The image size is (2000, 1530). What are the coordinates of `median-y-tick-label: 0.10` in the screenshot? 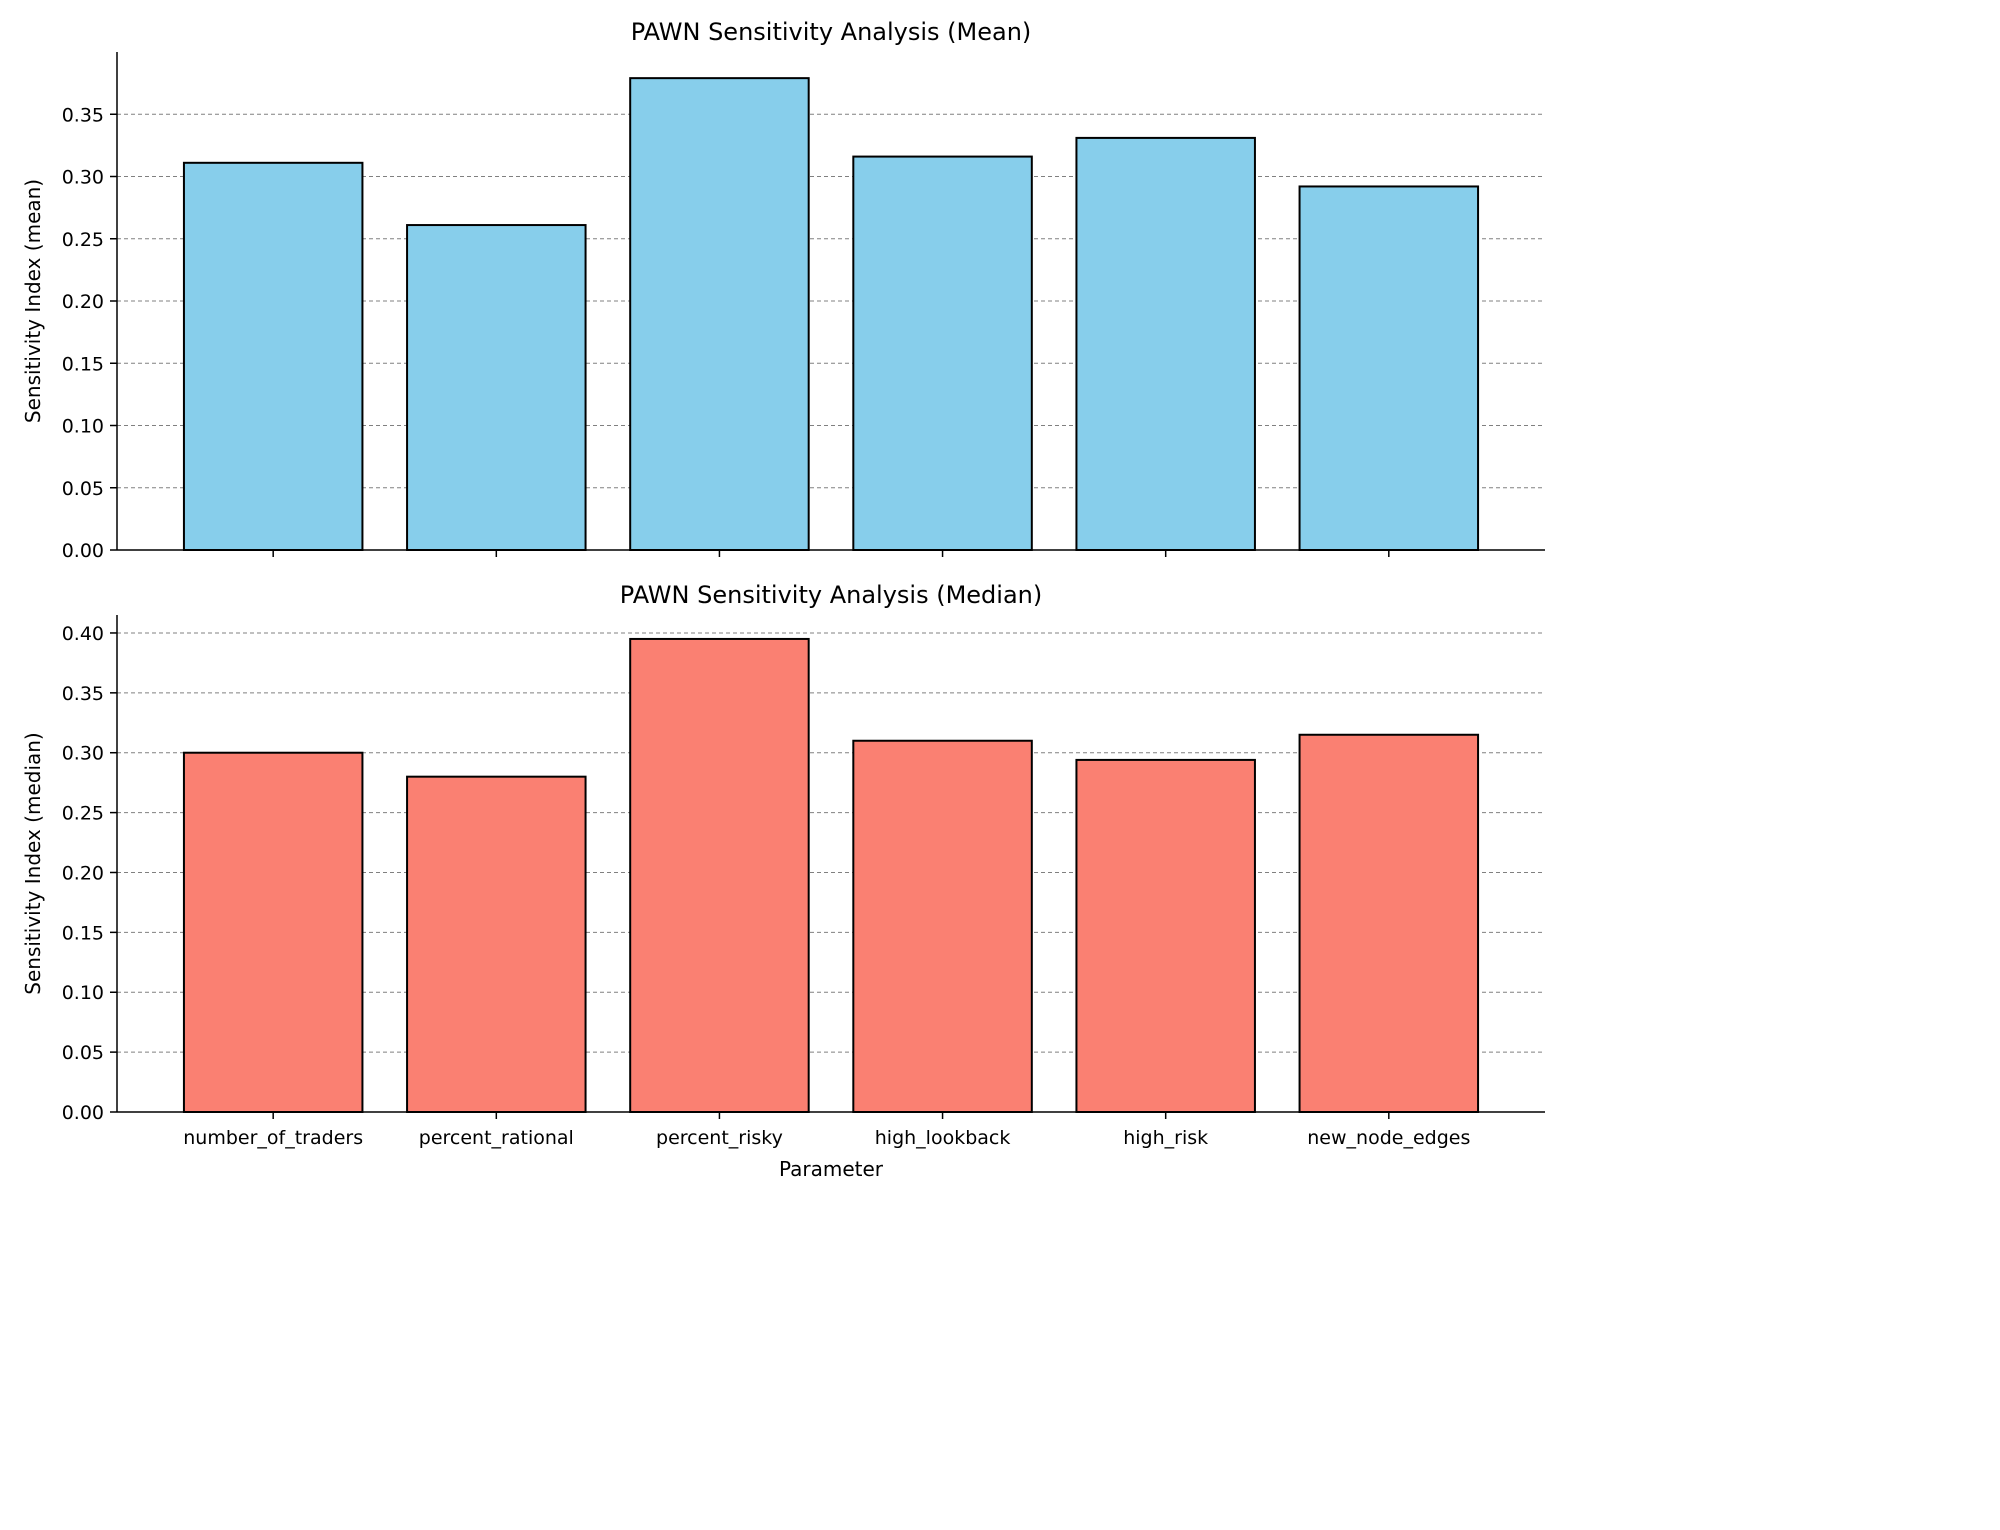 It's located at (83, 993).